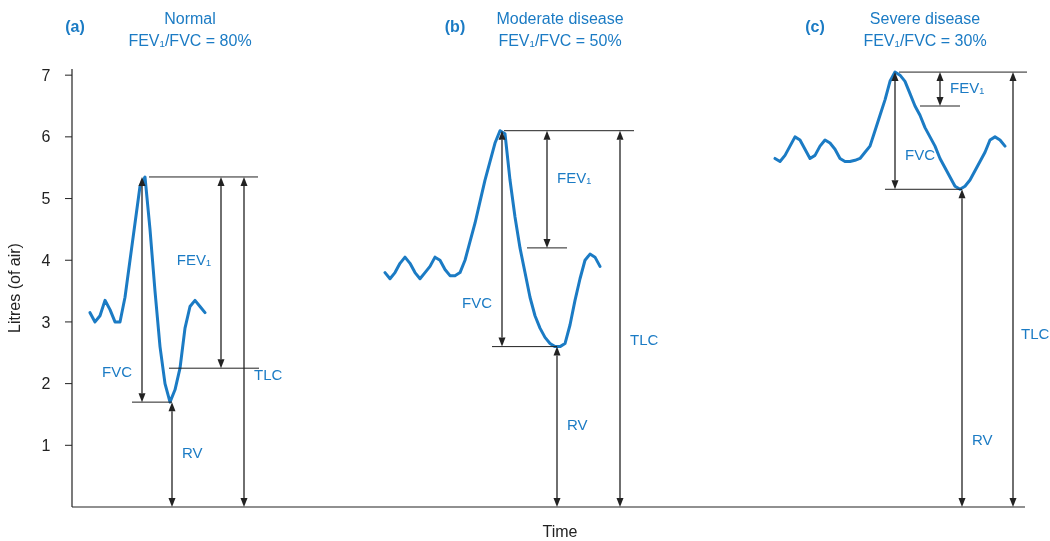 Image resolution: width=1050 pixels, height=541 pixels. What do you see at coordinates (560, 18) in the screenshot?
I see `text: Moderate disease` at bounding box center [560, 18].